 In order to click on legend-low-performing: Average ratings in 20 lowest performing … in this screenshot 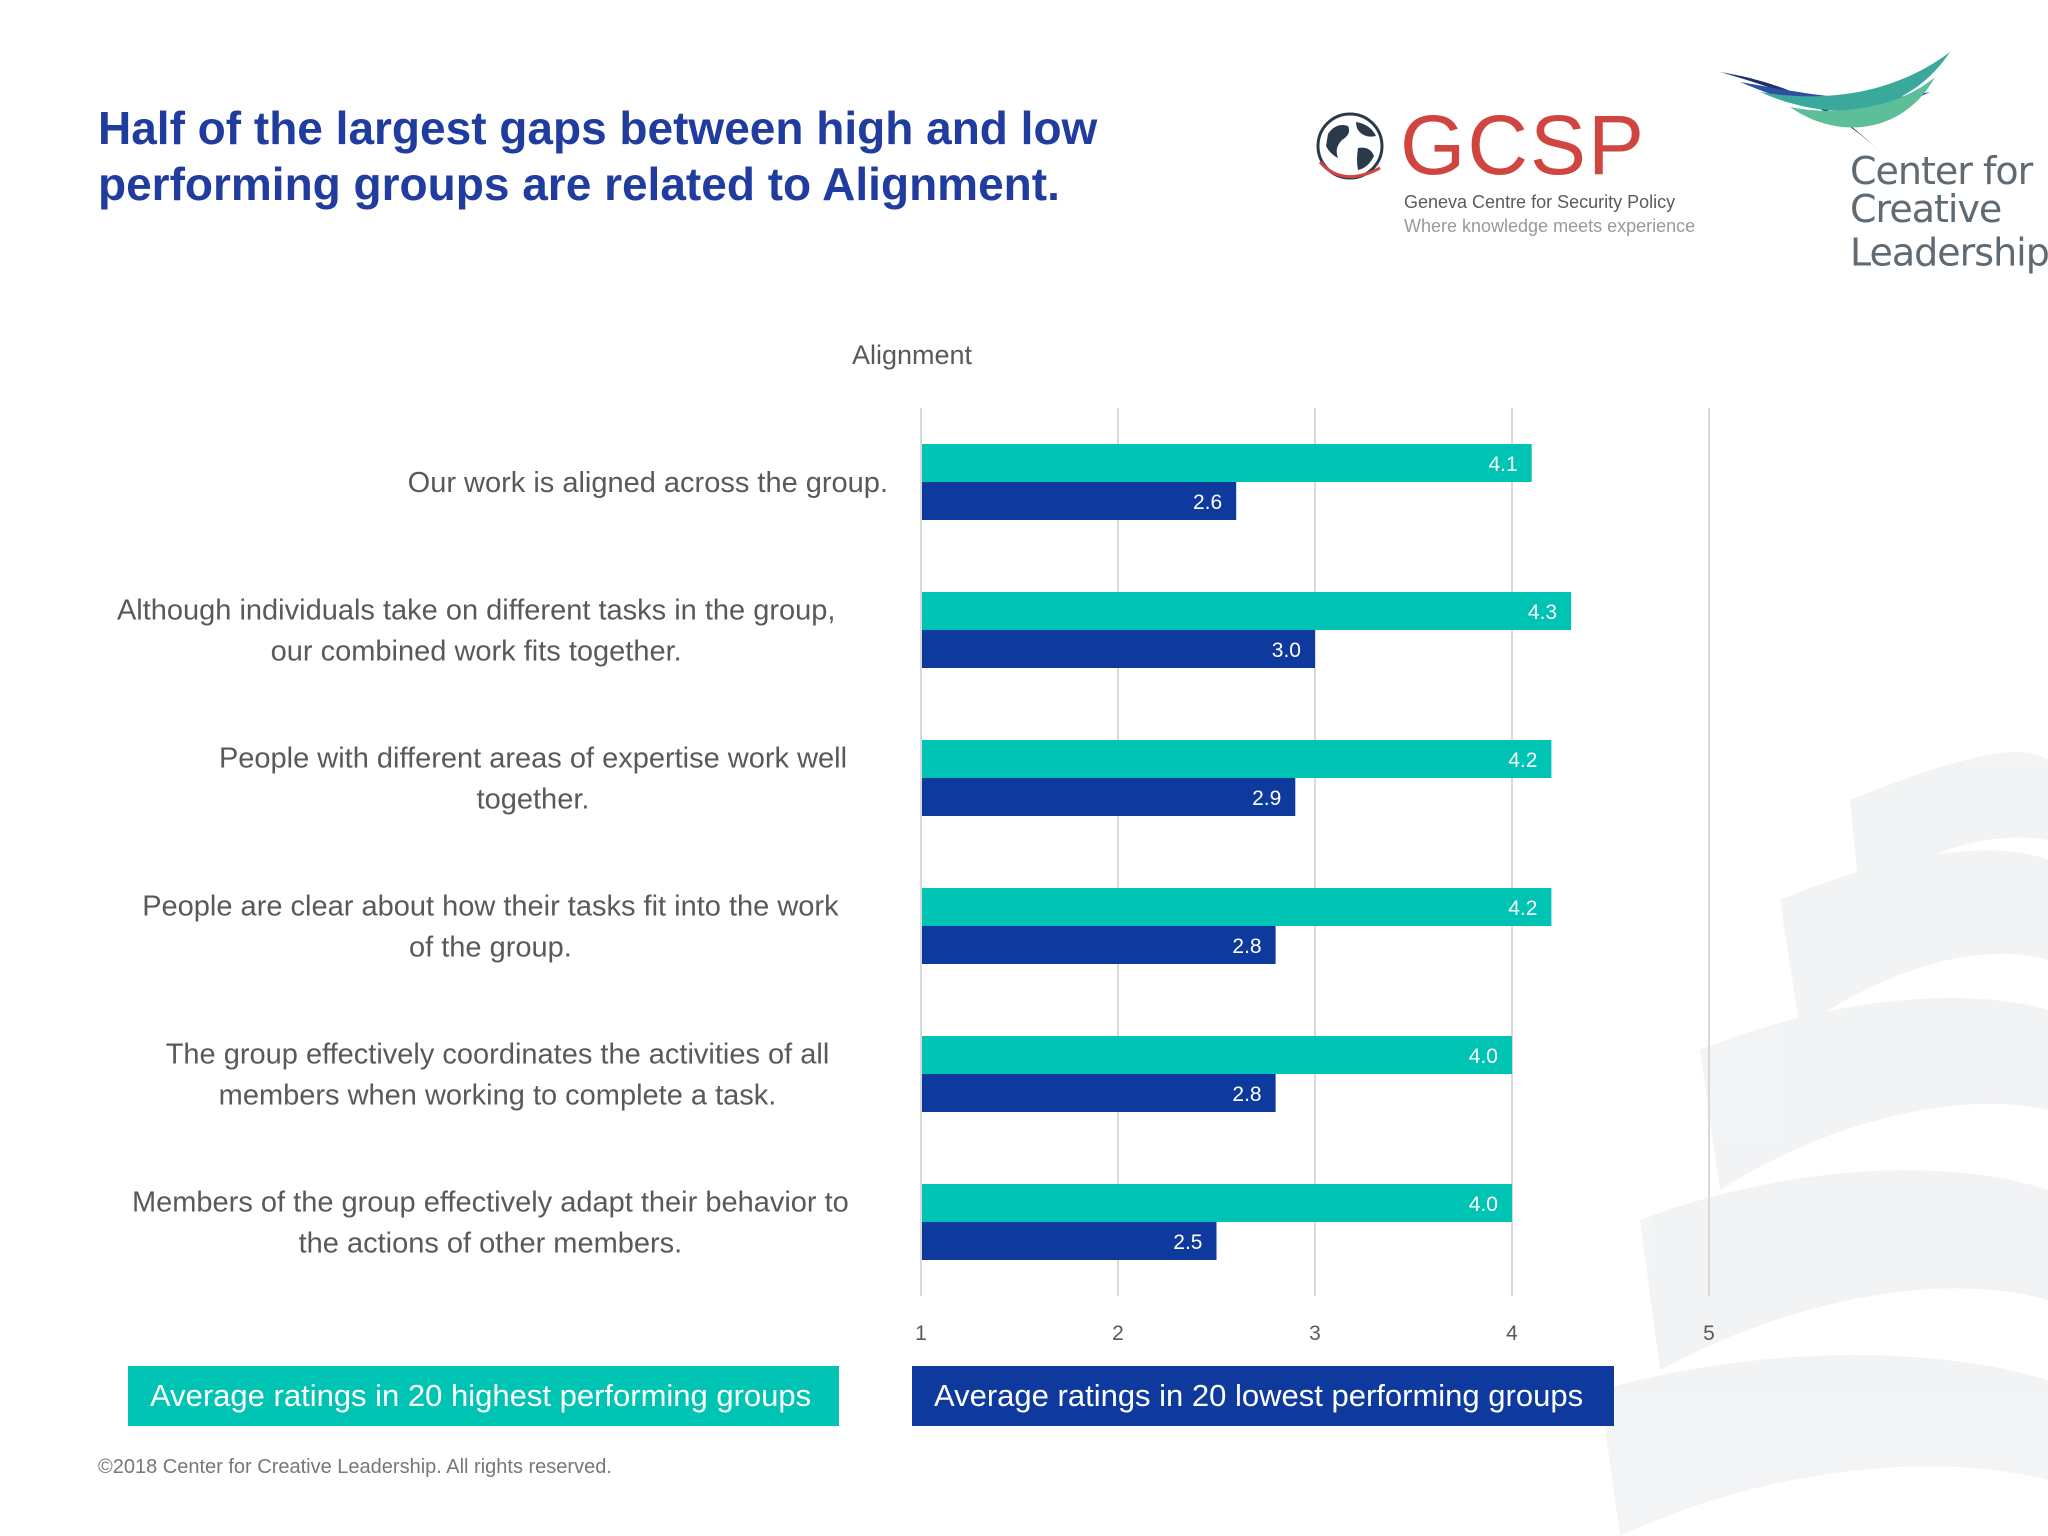, I will do `click(1263, 1396)`.